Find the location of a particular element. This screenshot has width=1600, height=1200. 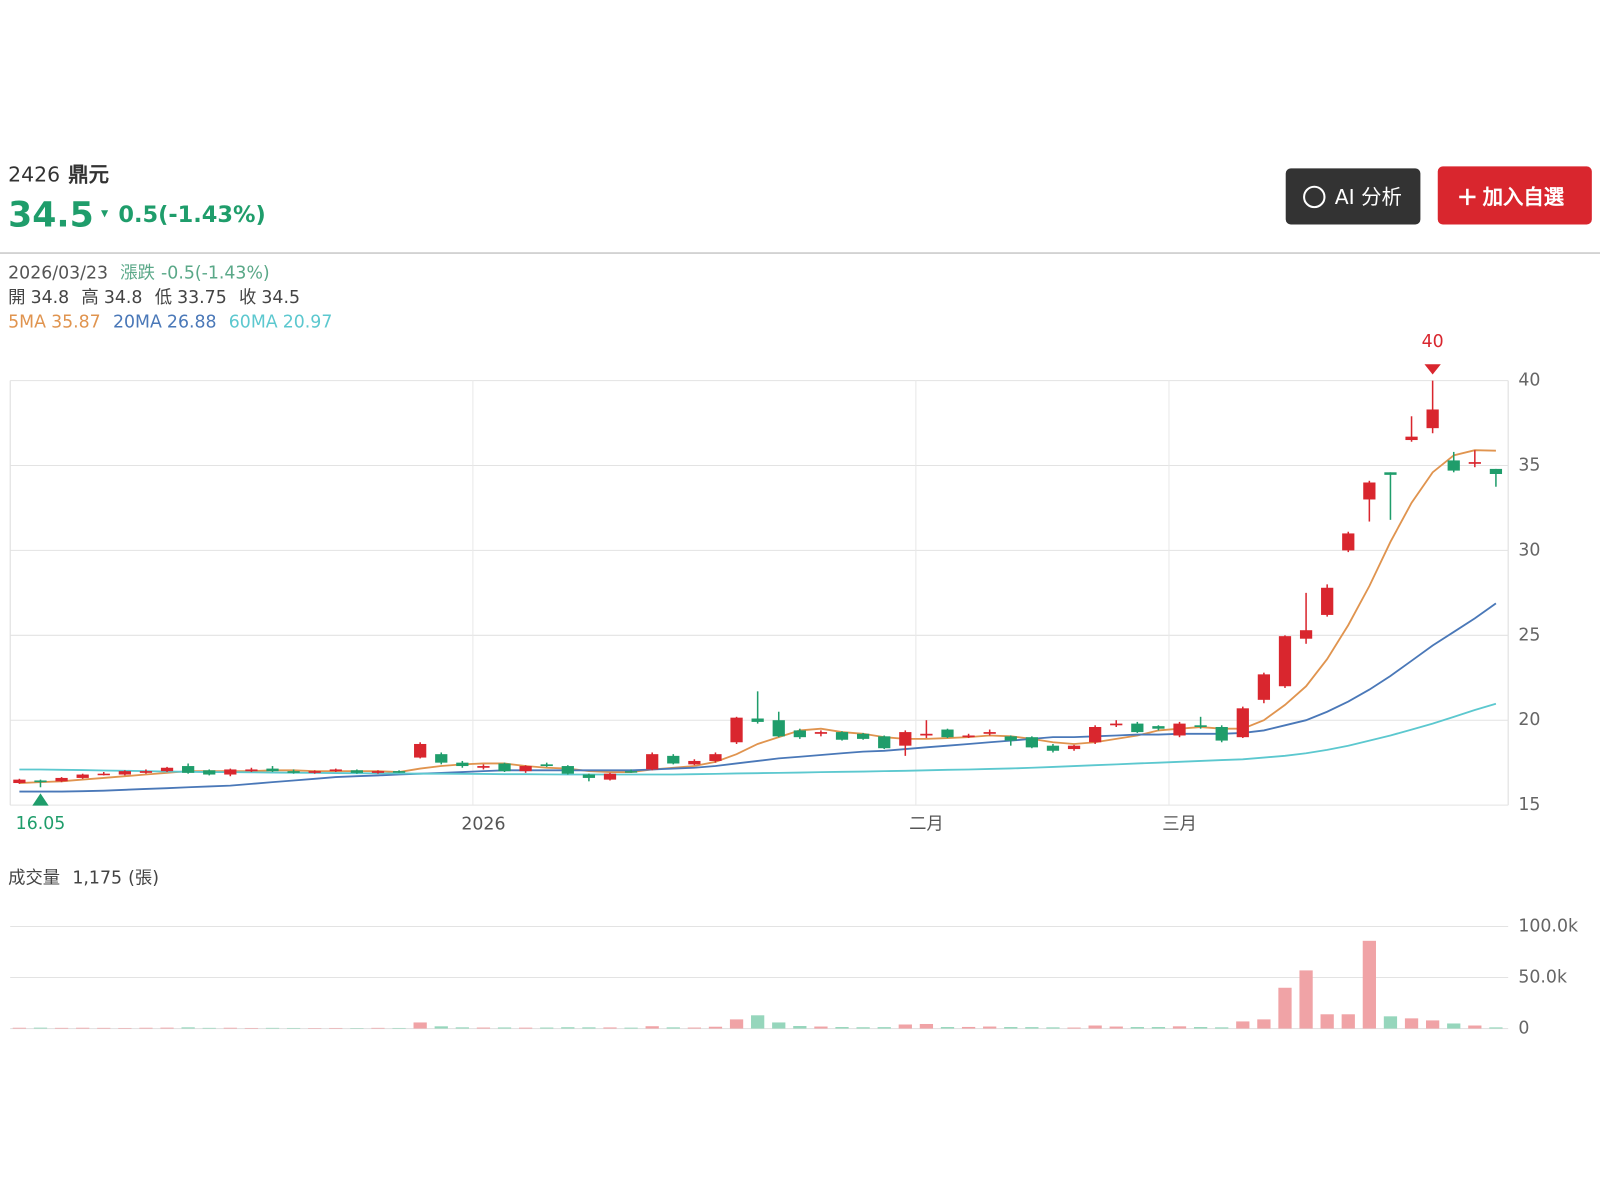

change-value: -0.5(-1.43%) is located at coordinates (215, 273).